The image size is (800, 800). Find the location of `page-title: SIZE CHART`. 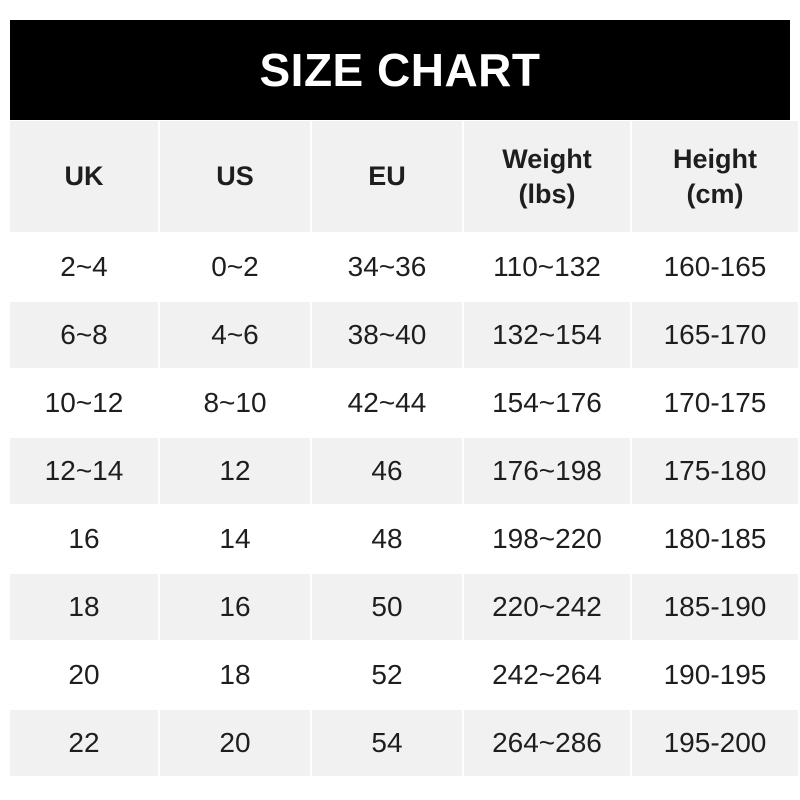

page-title: SIZE CHART is located at coordinates (400, 70).